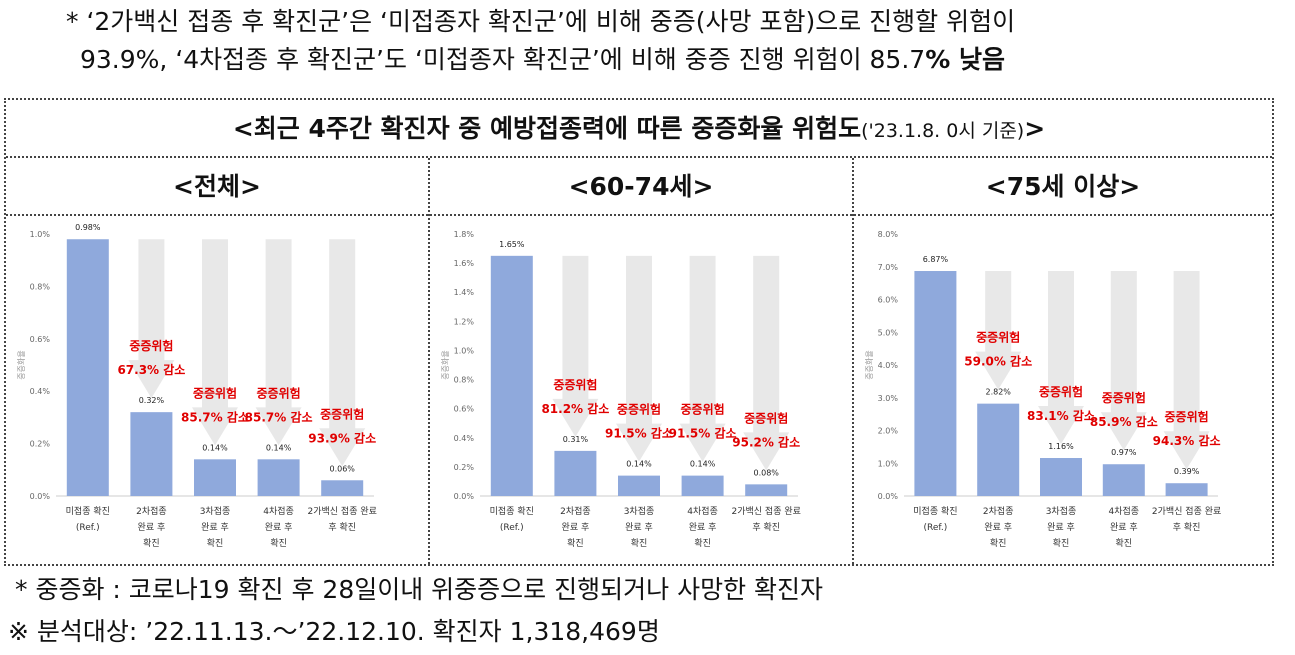  Describe the element at coordinates (639, 433) in the screenshot. I see `annotation-value: 91.5% 감소` at that location.